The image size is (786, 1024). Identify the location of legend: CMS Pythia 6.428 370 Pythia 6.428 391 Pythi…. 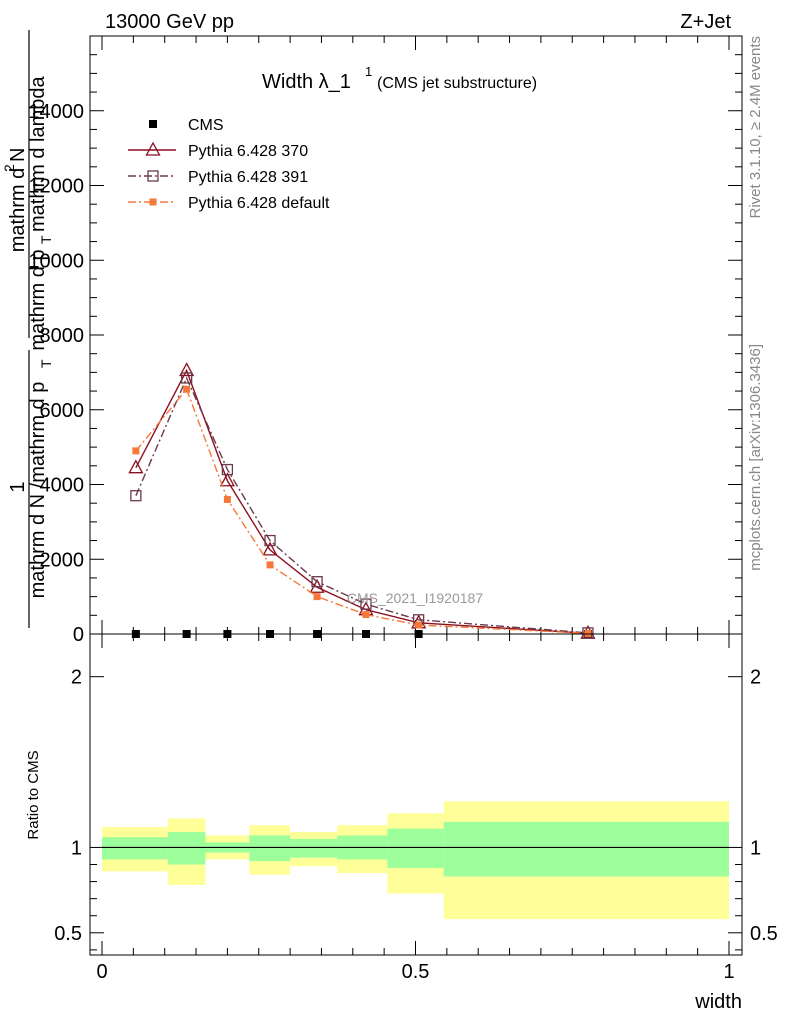
(229, 164).